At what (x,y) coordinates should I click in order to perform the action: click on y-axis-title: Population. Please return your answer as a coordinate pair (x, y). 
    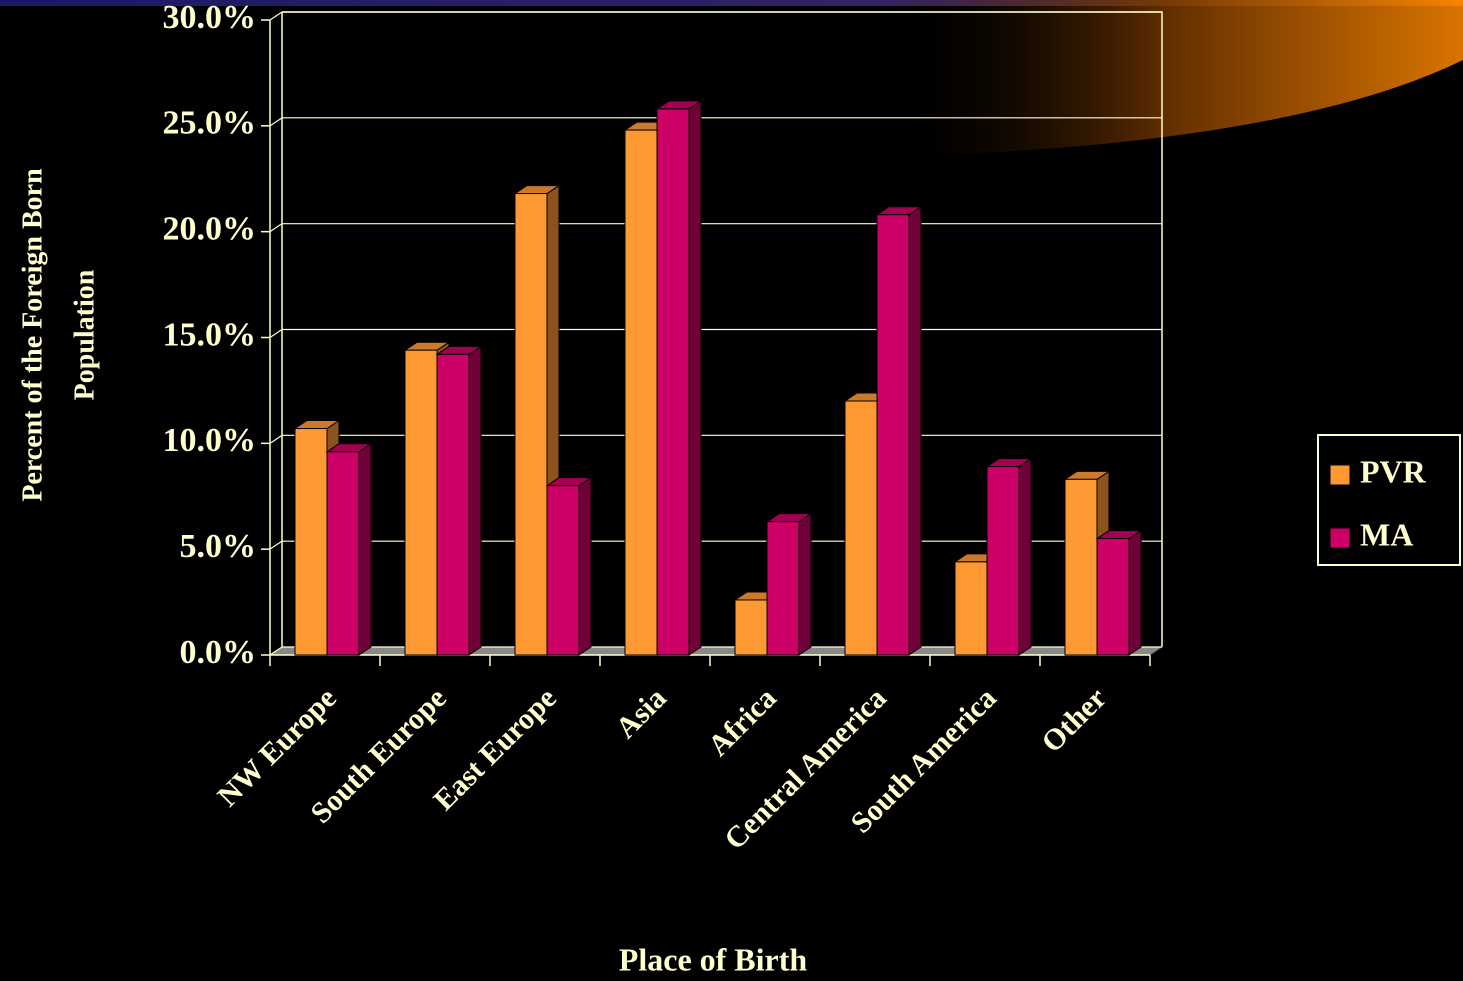
    Looking at the image, I should click on (84, 334).